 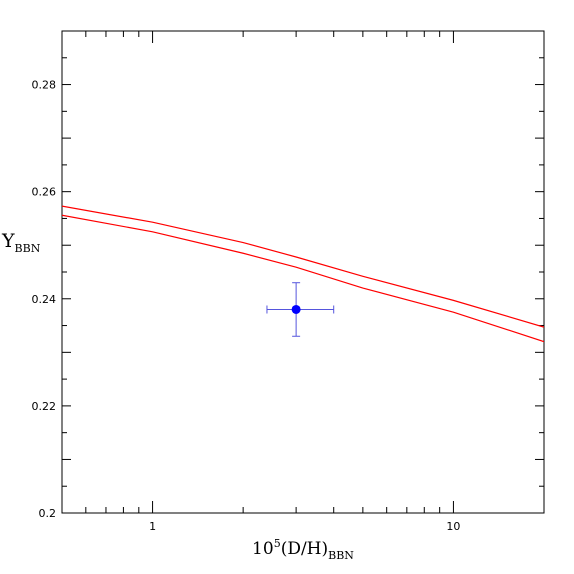 I want to click on x-axis-label-paren: (D/H), so click(x=304, y=549).